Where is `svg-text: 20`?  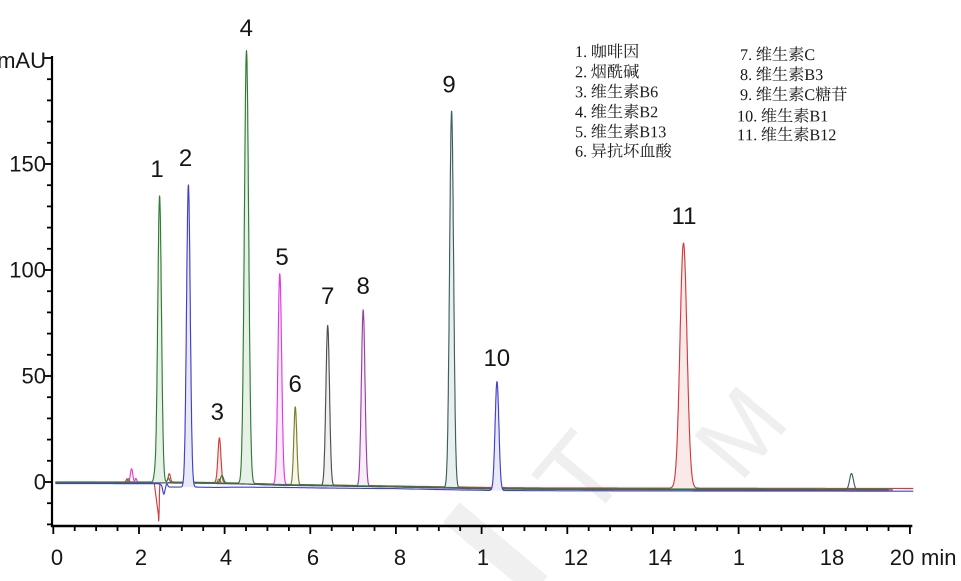
svg-text: 20 is located at coordinates (902, 557).